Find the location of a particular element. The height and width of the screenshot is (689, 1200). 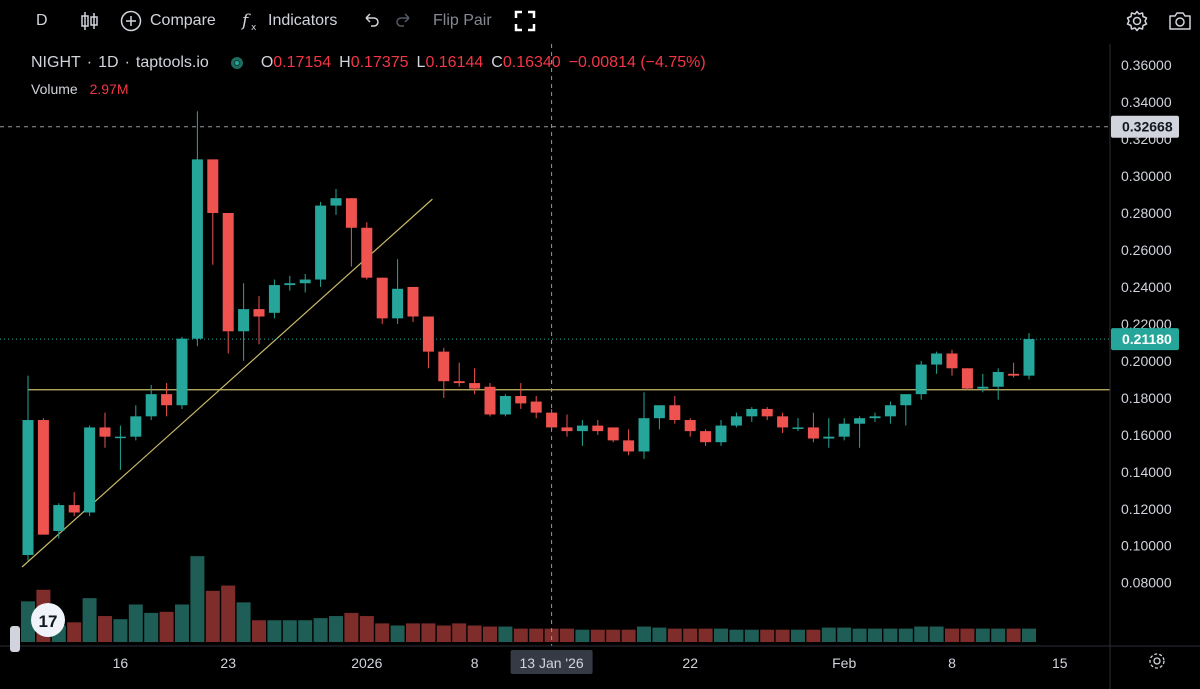

last-price-badge-text: 0.21180 is located at coordinates (1147, 339).